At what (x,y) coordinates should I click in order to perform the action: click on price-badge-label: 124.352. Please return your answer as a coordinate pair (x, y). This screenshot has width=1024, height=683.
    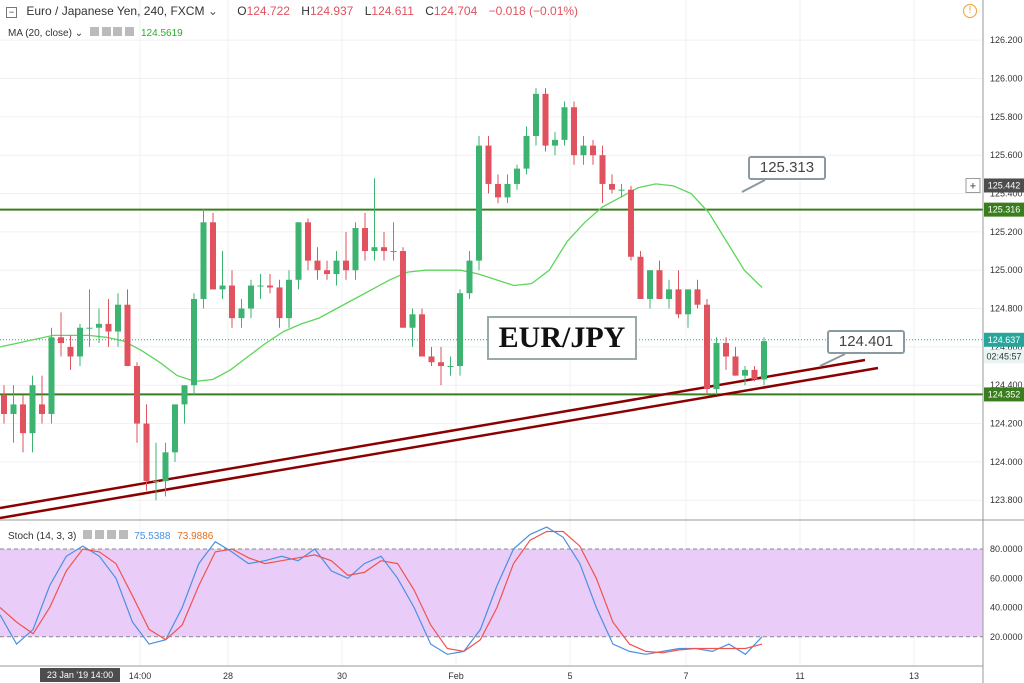
    Looking at the image, I should click on (1004, 394).